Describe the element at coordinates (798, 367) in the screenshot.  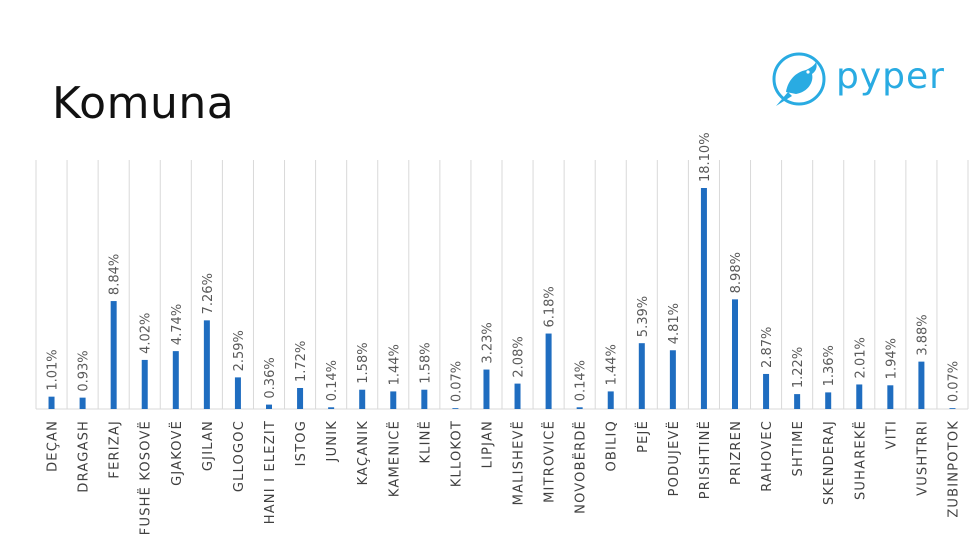
I see `data-label: 1.22%` at that location.